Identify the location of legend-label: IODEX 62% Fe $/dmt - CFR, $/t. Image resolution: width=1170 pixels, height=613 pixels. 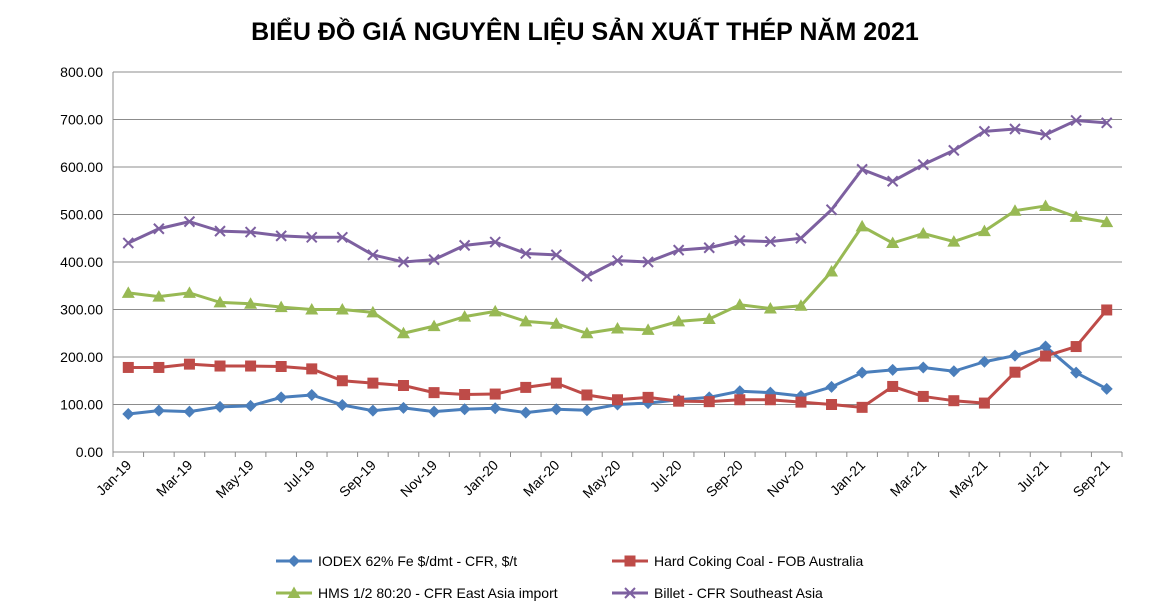
(417, 561).